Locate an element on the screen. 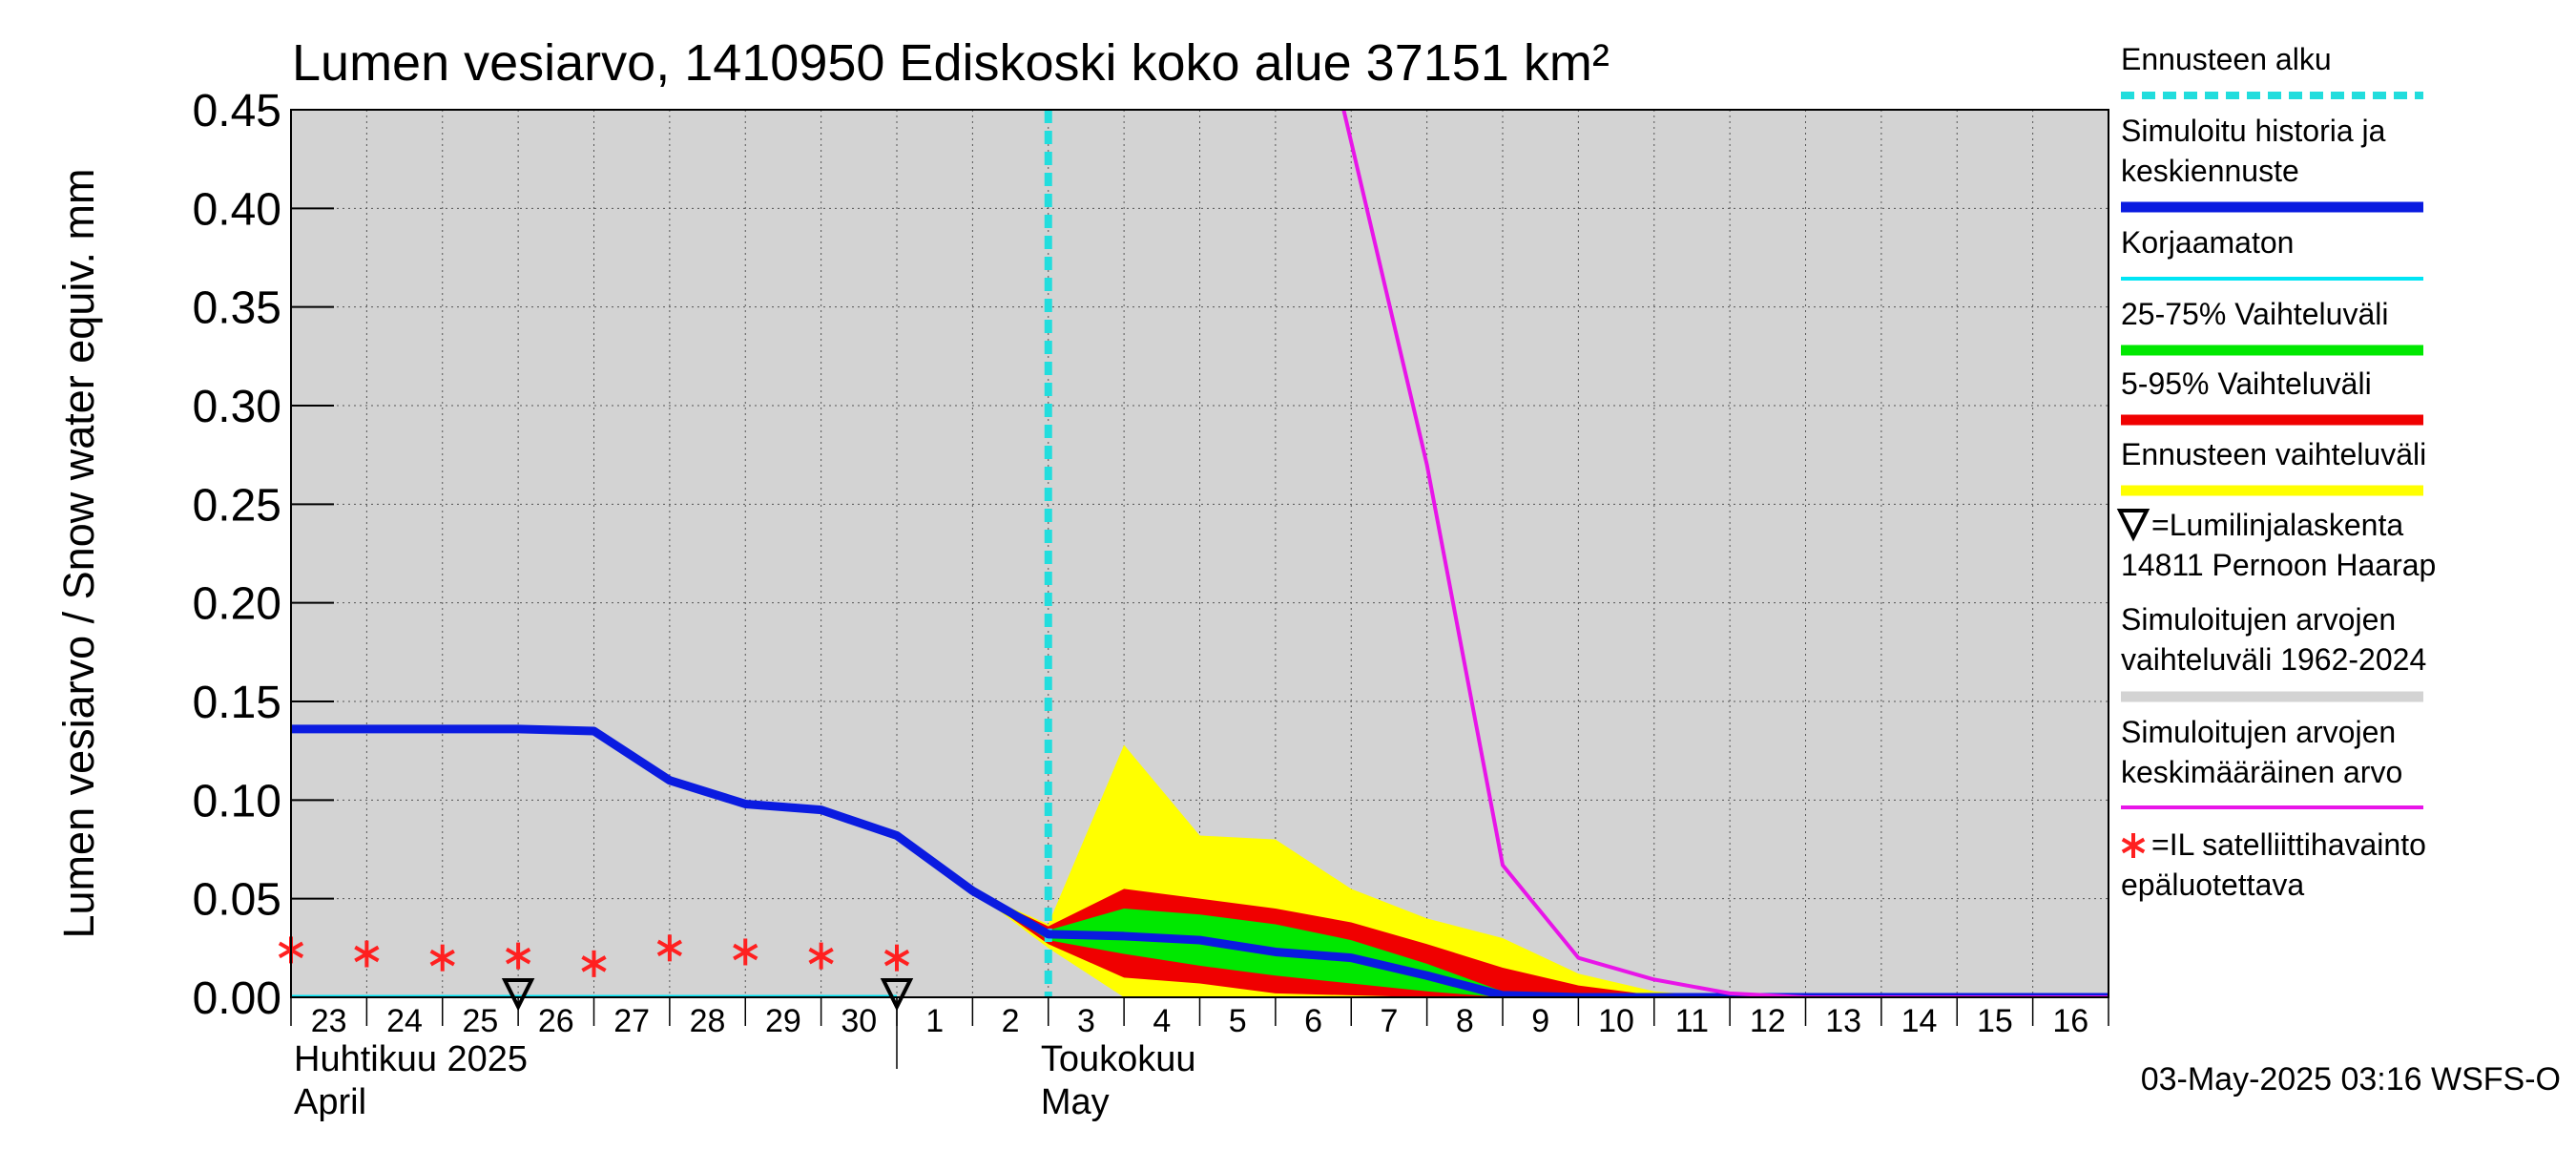  x-tick-label: 14 is located at coordinates (1919, 1021).